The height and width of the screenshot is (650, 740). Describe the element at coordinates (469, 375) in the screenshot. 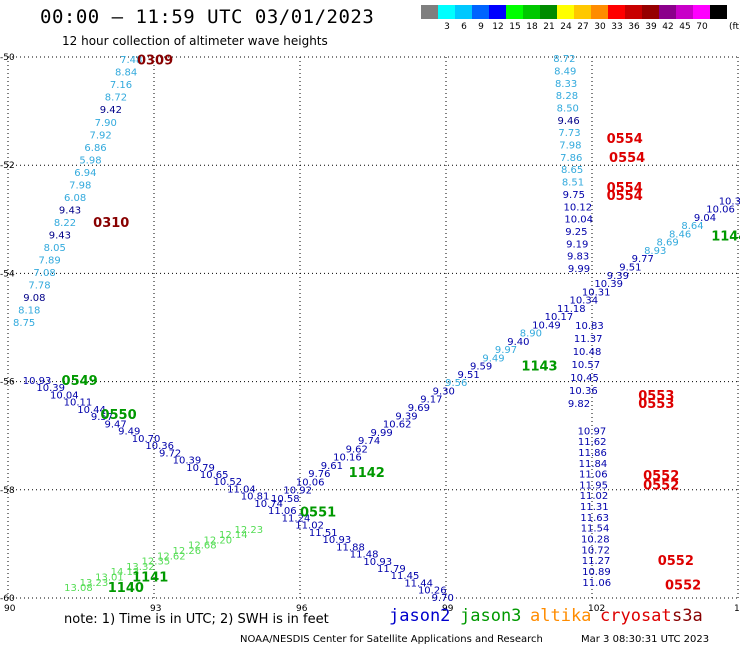

I see `wave-height-value: 9.51` at that location.